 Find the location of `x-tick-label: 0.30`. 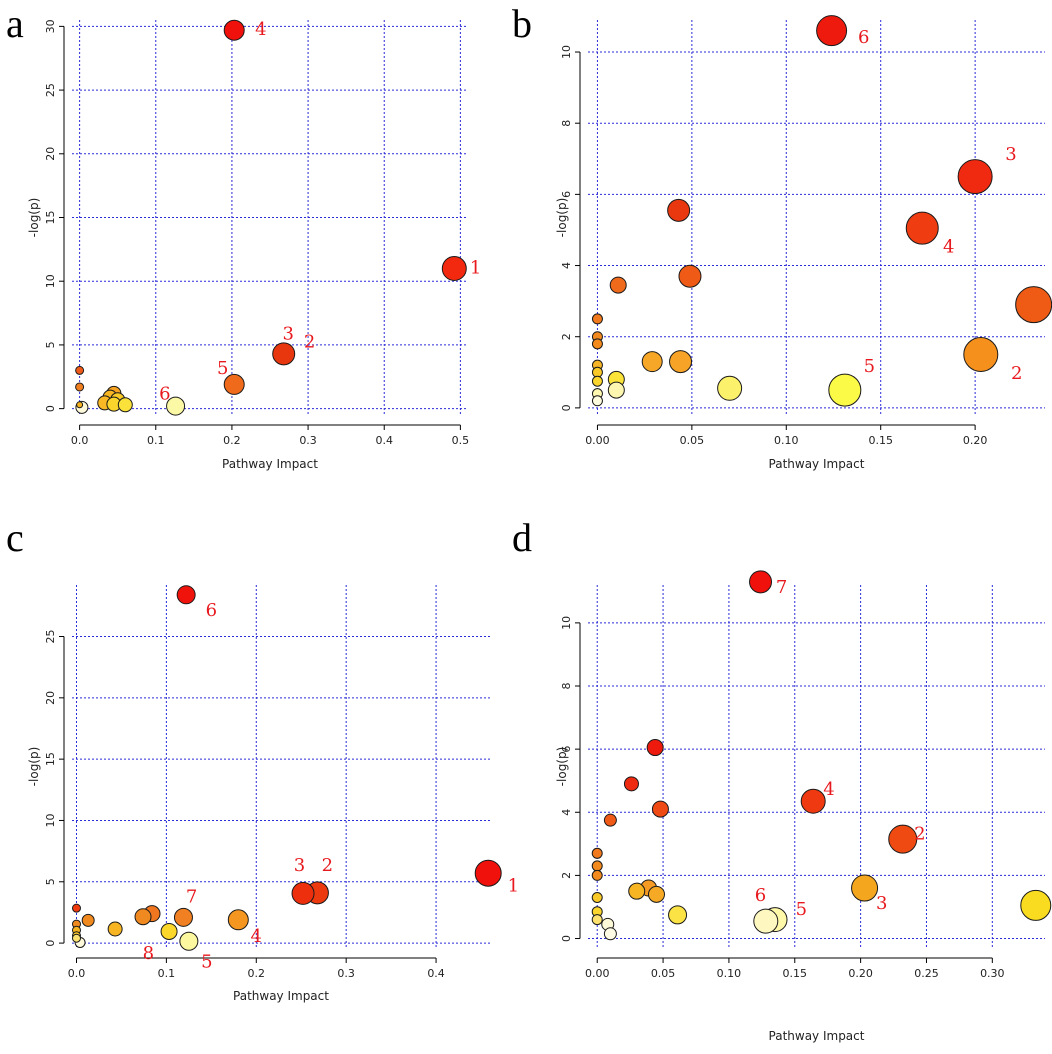

x-tick-label: 0.30 is located at coordinates (992, 973).